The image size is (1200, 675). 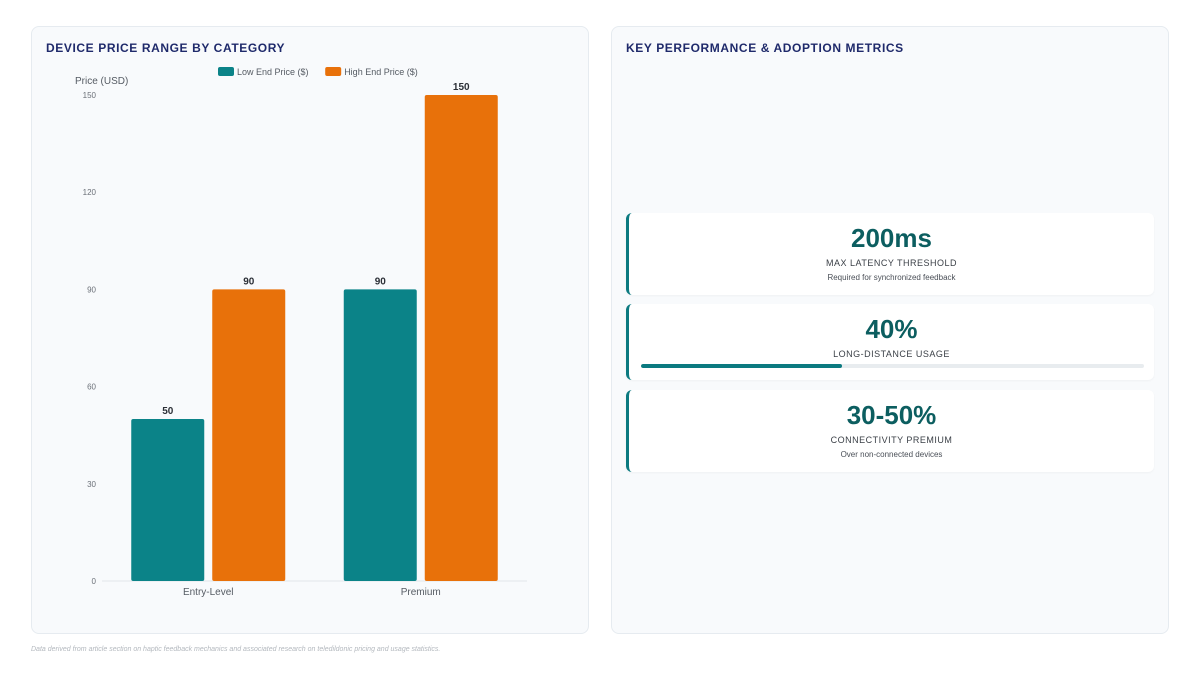 I want to click on metric-subtext: Required for synchronized feedback, so click(x=891, y=277).